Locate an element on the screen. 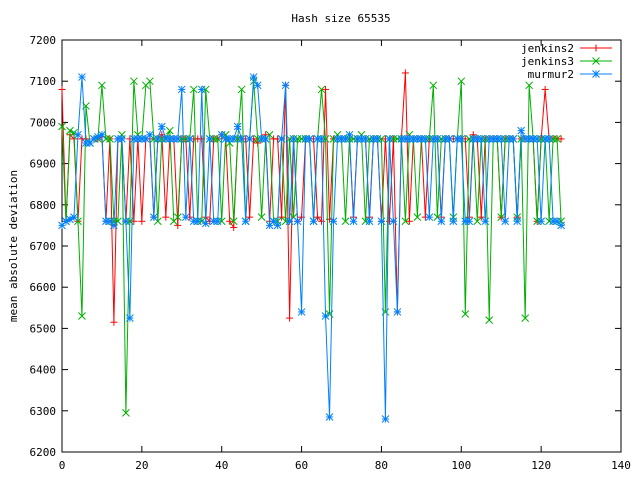 This screenshot has width=640, height=480. y-tick-label: 6400 is located at coordinates (43, 370).